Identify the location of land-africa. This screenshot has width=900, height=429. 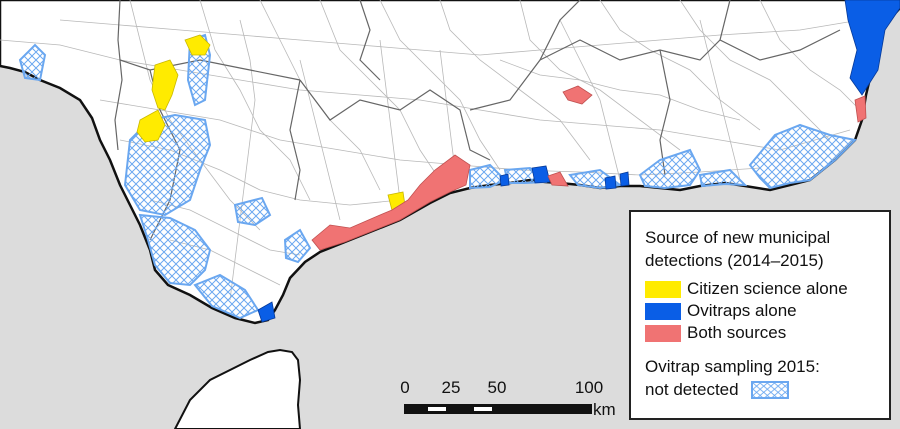
(237, 388).